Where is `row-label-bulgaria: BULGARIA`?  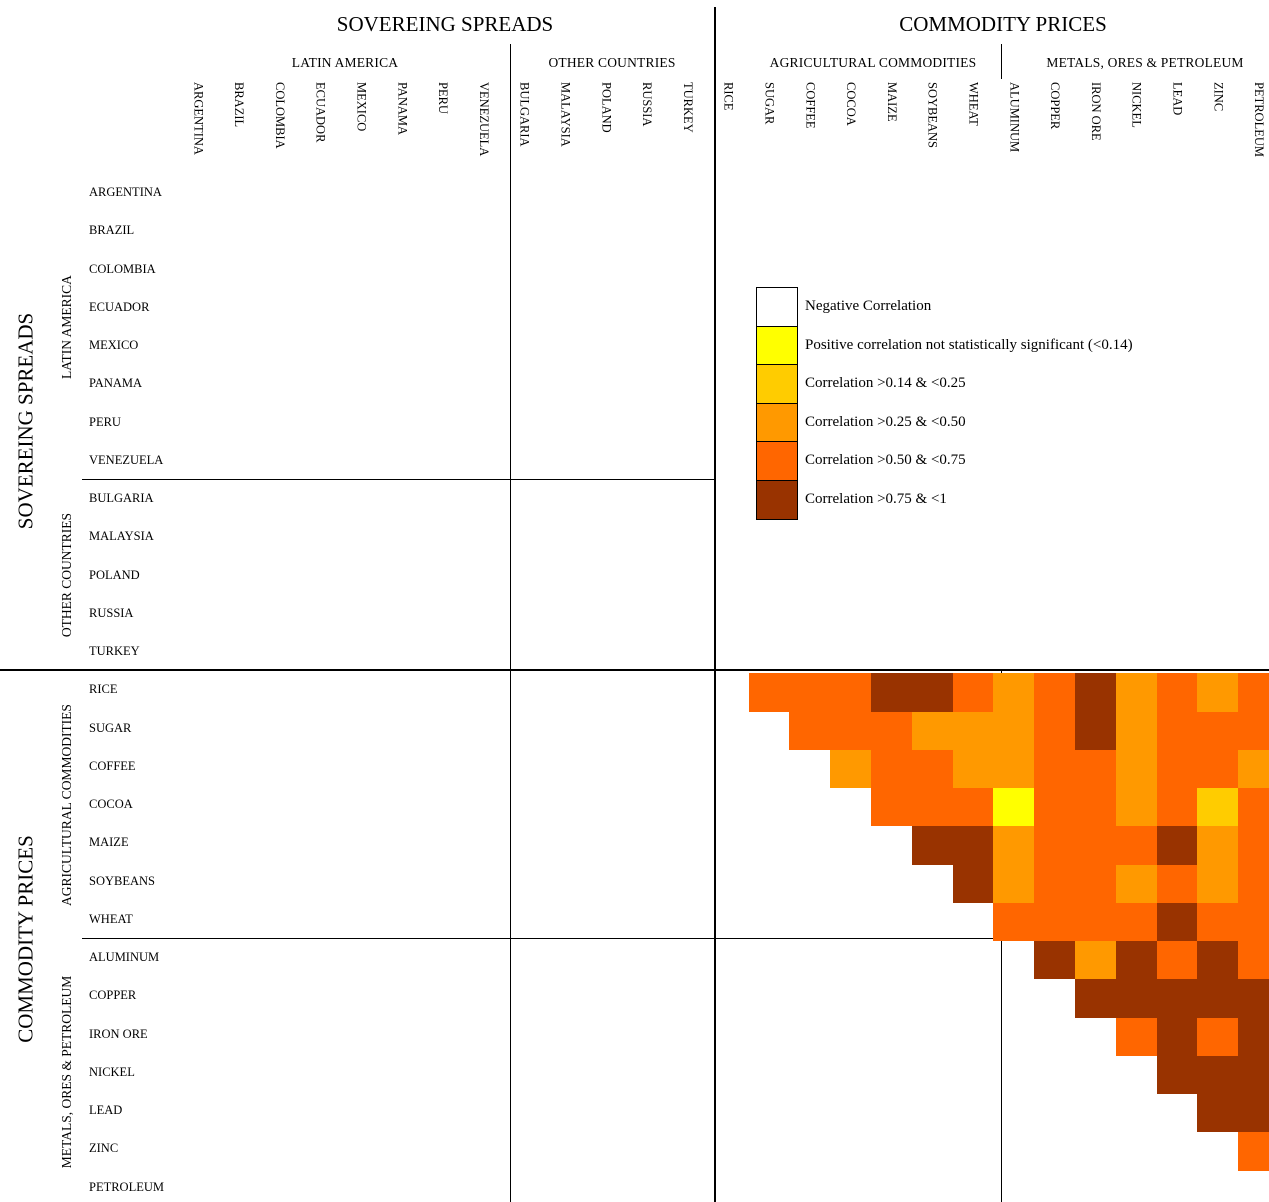 row-label-bulgaria: BULGARIA is located at coordinates (121, 498).